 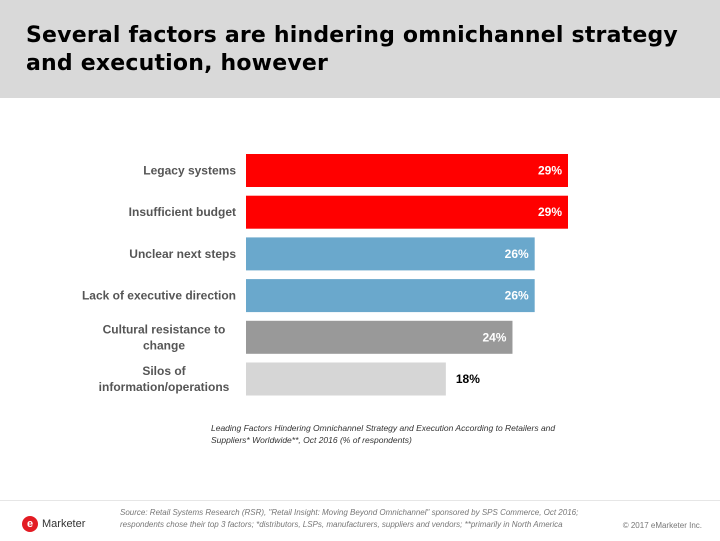 I want to click on bar-value-label: 18%, so click(x=468, y=379).